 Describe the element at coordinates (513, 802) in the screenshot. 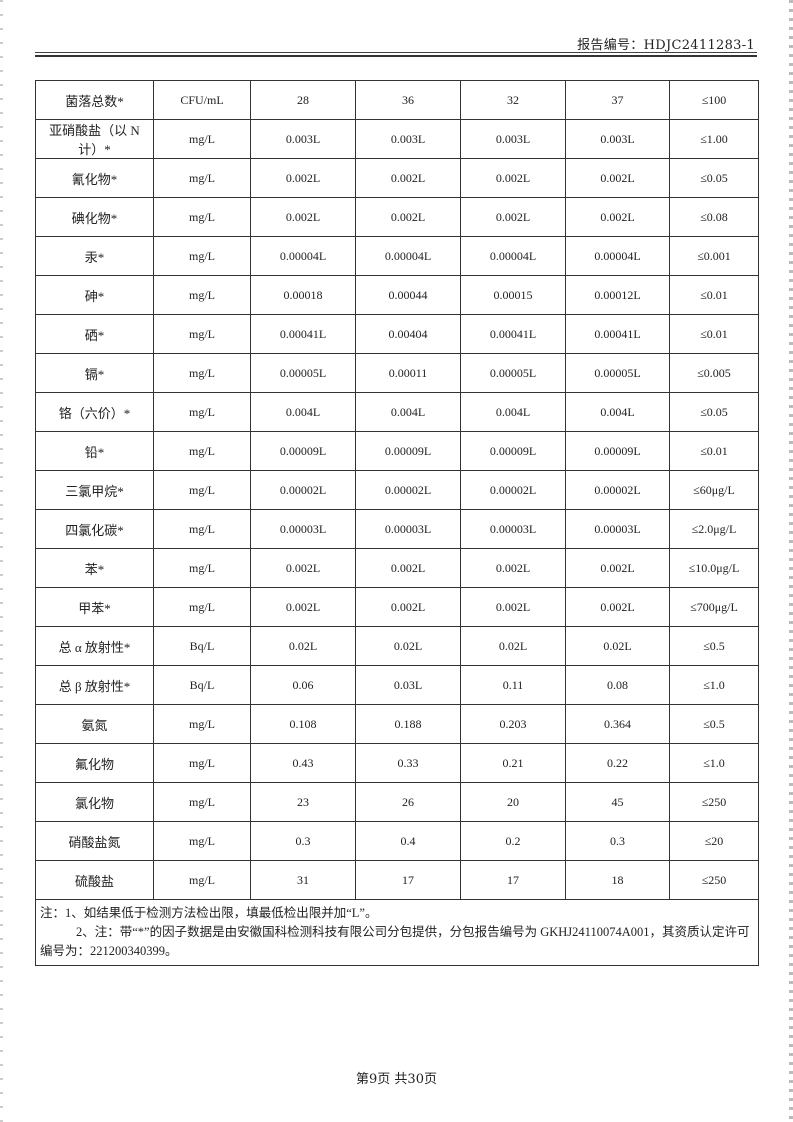

I see `sample-3-cell: 20` at that location.